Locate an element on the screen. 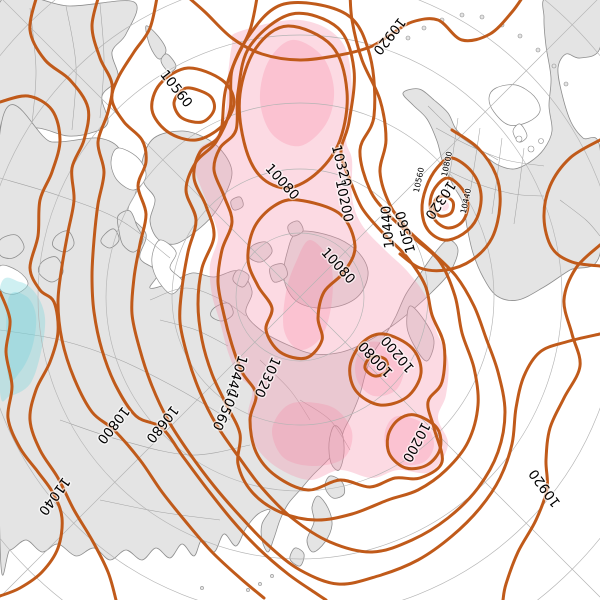 This screenshot has width=600, height=600. bay-baltic-sea is located at coordinates (167, 267).